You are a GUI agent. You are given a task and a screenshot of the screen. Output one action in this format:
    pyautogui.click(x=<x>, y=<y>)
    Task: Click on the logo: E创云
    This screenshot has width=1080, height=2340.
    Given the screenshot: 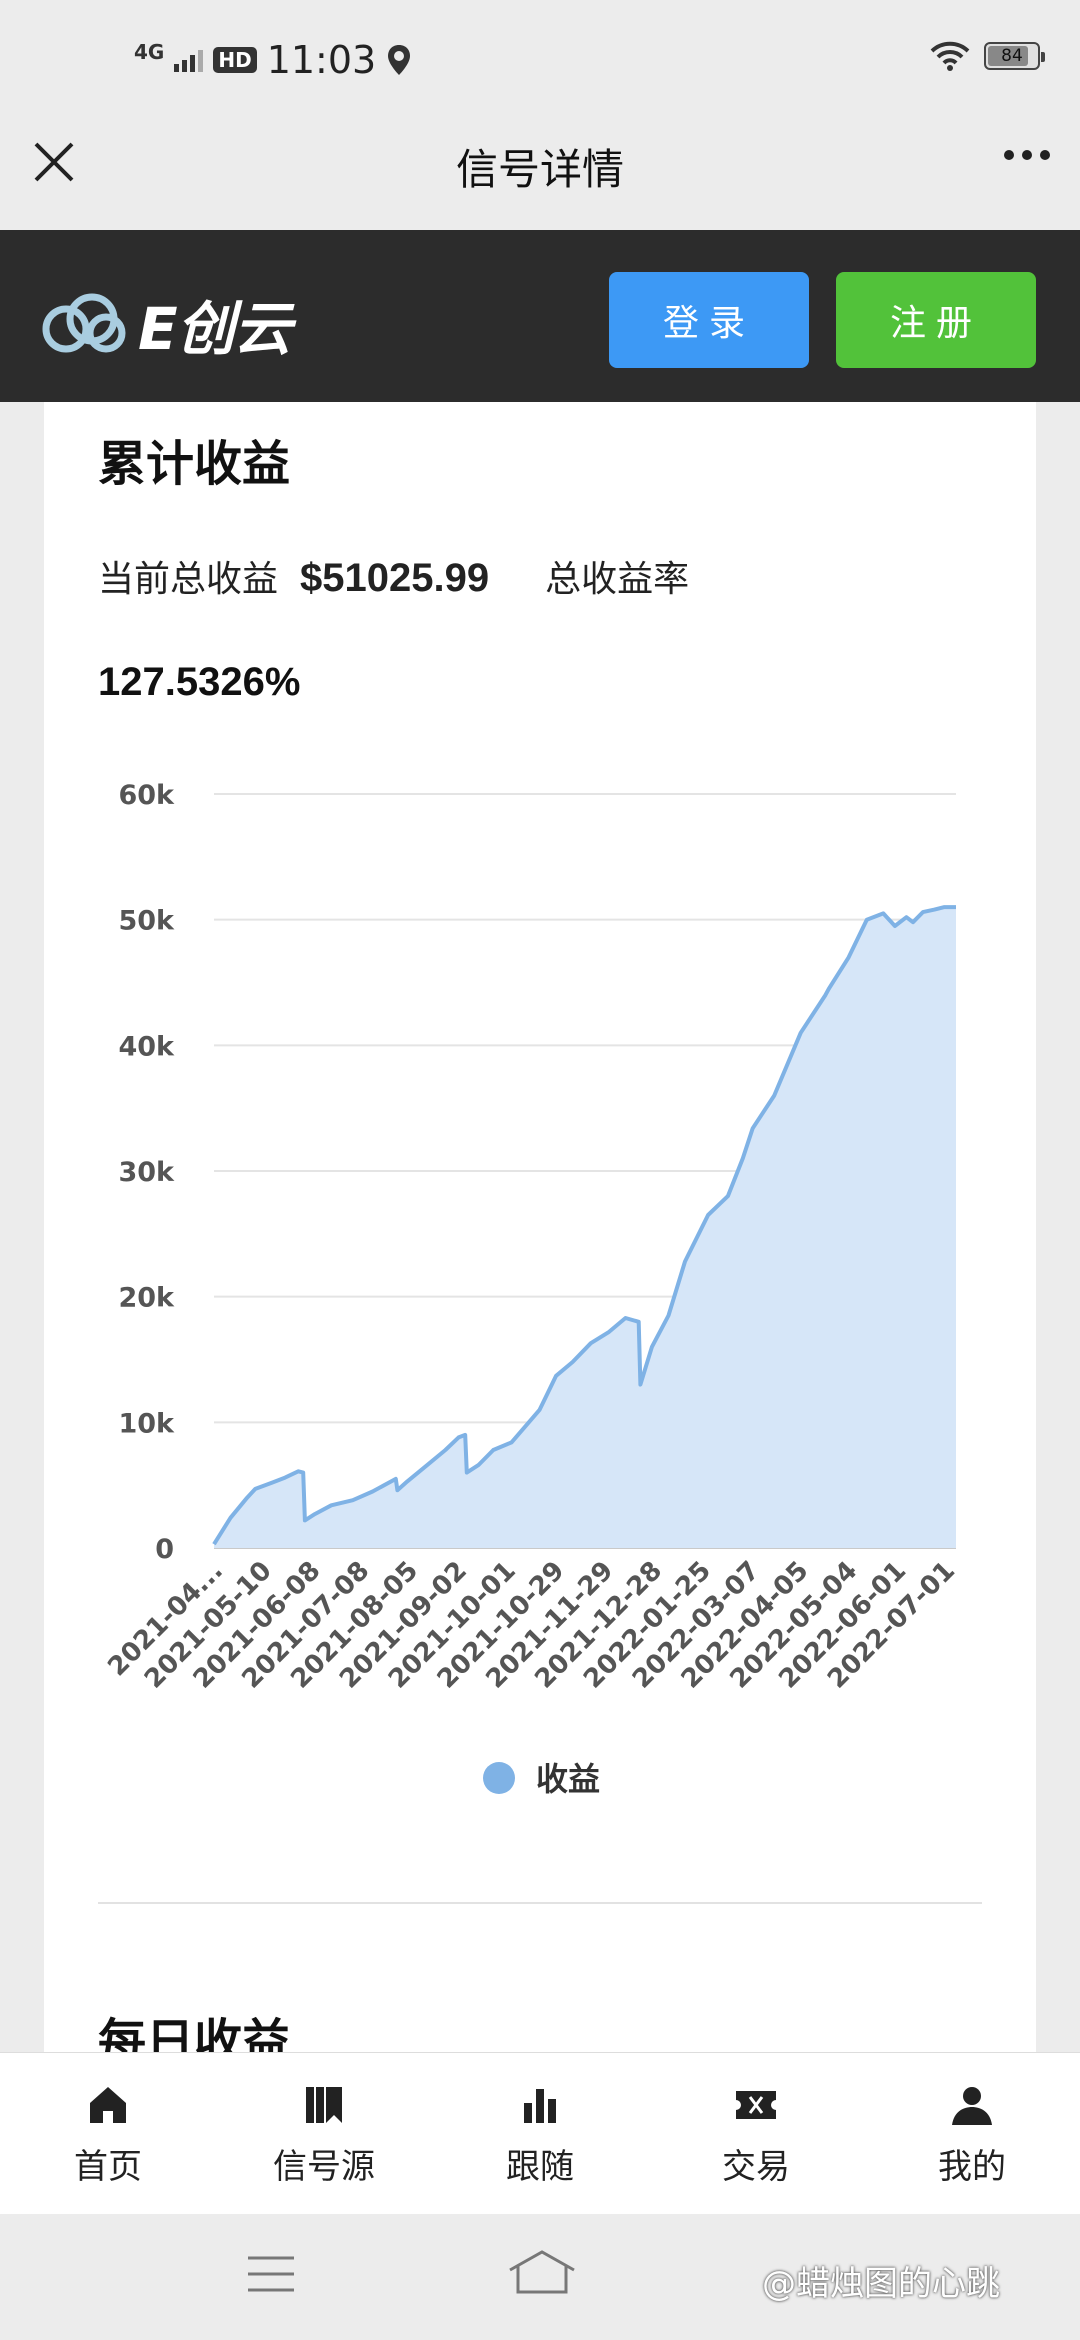 What is the action you would take?
    pyautogui.click(x=166, y=324)
    